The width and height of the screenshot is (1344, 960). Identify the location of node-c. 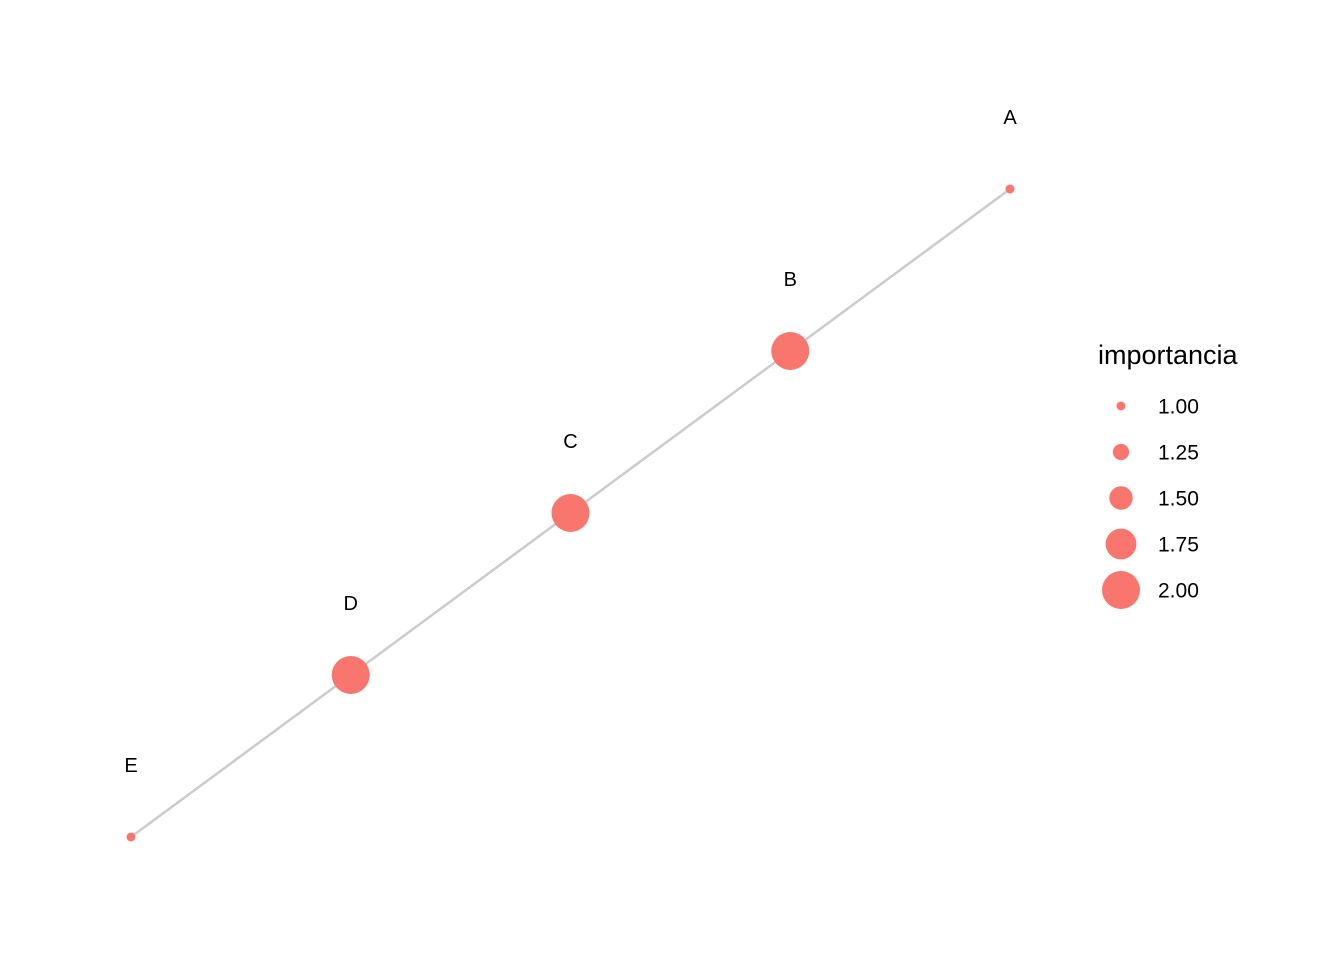
(570, 513).